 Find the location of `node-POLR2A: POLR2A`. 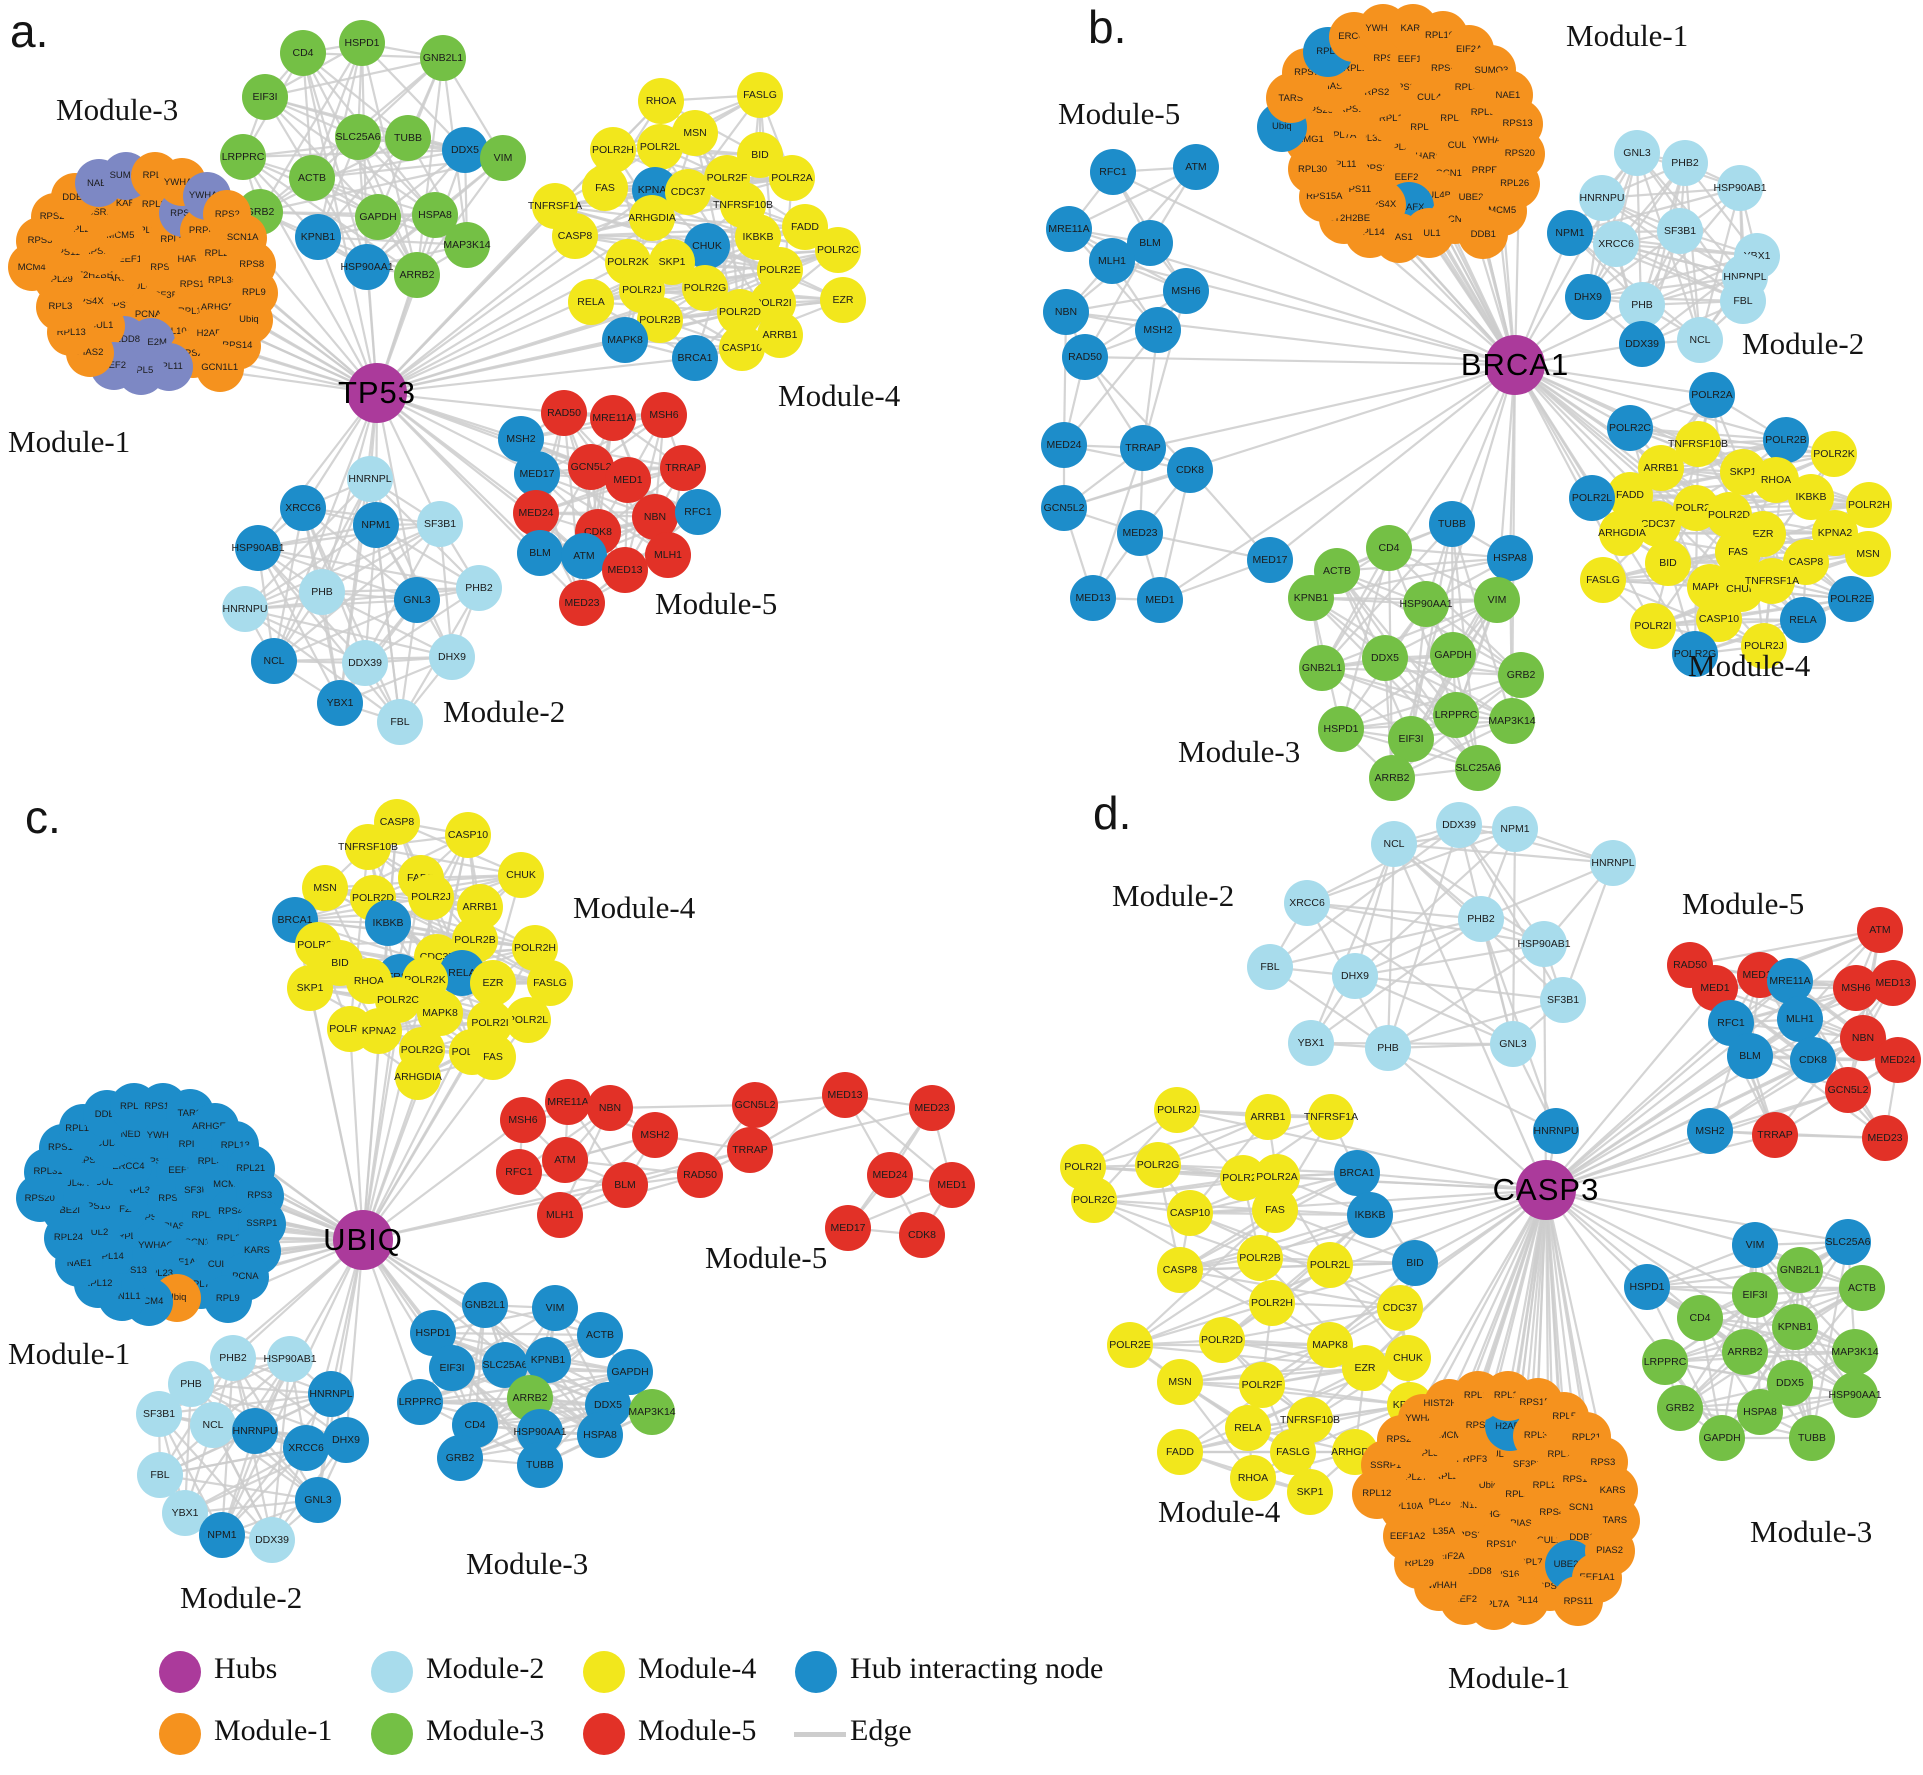

node-POLR2A: POLR2A is located at coordinates (792, 178).